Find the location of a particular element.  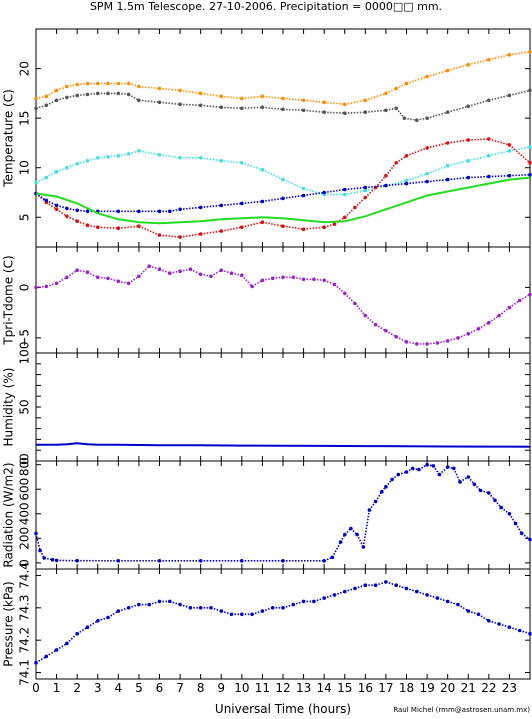

series-line-humidity-blue is located at coordinates (283, 445).